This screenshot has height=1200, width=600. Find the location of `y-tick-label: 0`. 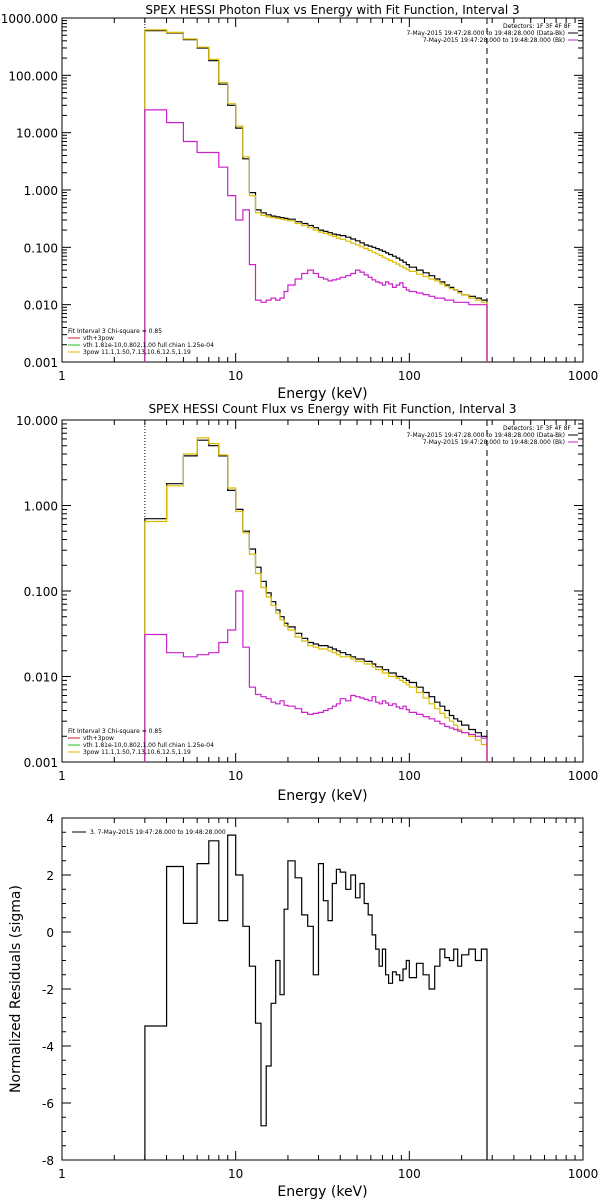

y-tick-label: 0 is located at coordinates (50, 933).